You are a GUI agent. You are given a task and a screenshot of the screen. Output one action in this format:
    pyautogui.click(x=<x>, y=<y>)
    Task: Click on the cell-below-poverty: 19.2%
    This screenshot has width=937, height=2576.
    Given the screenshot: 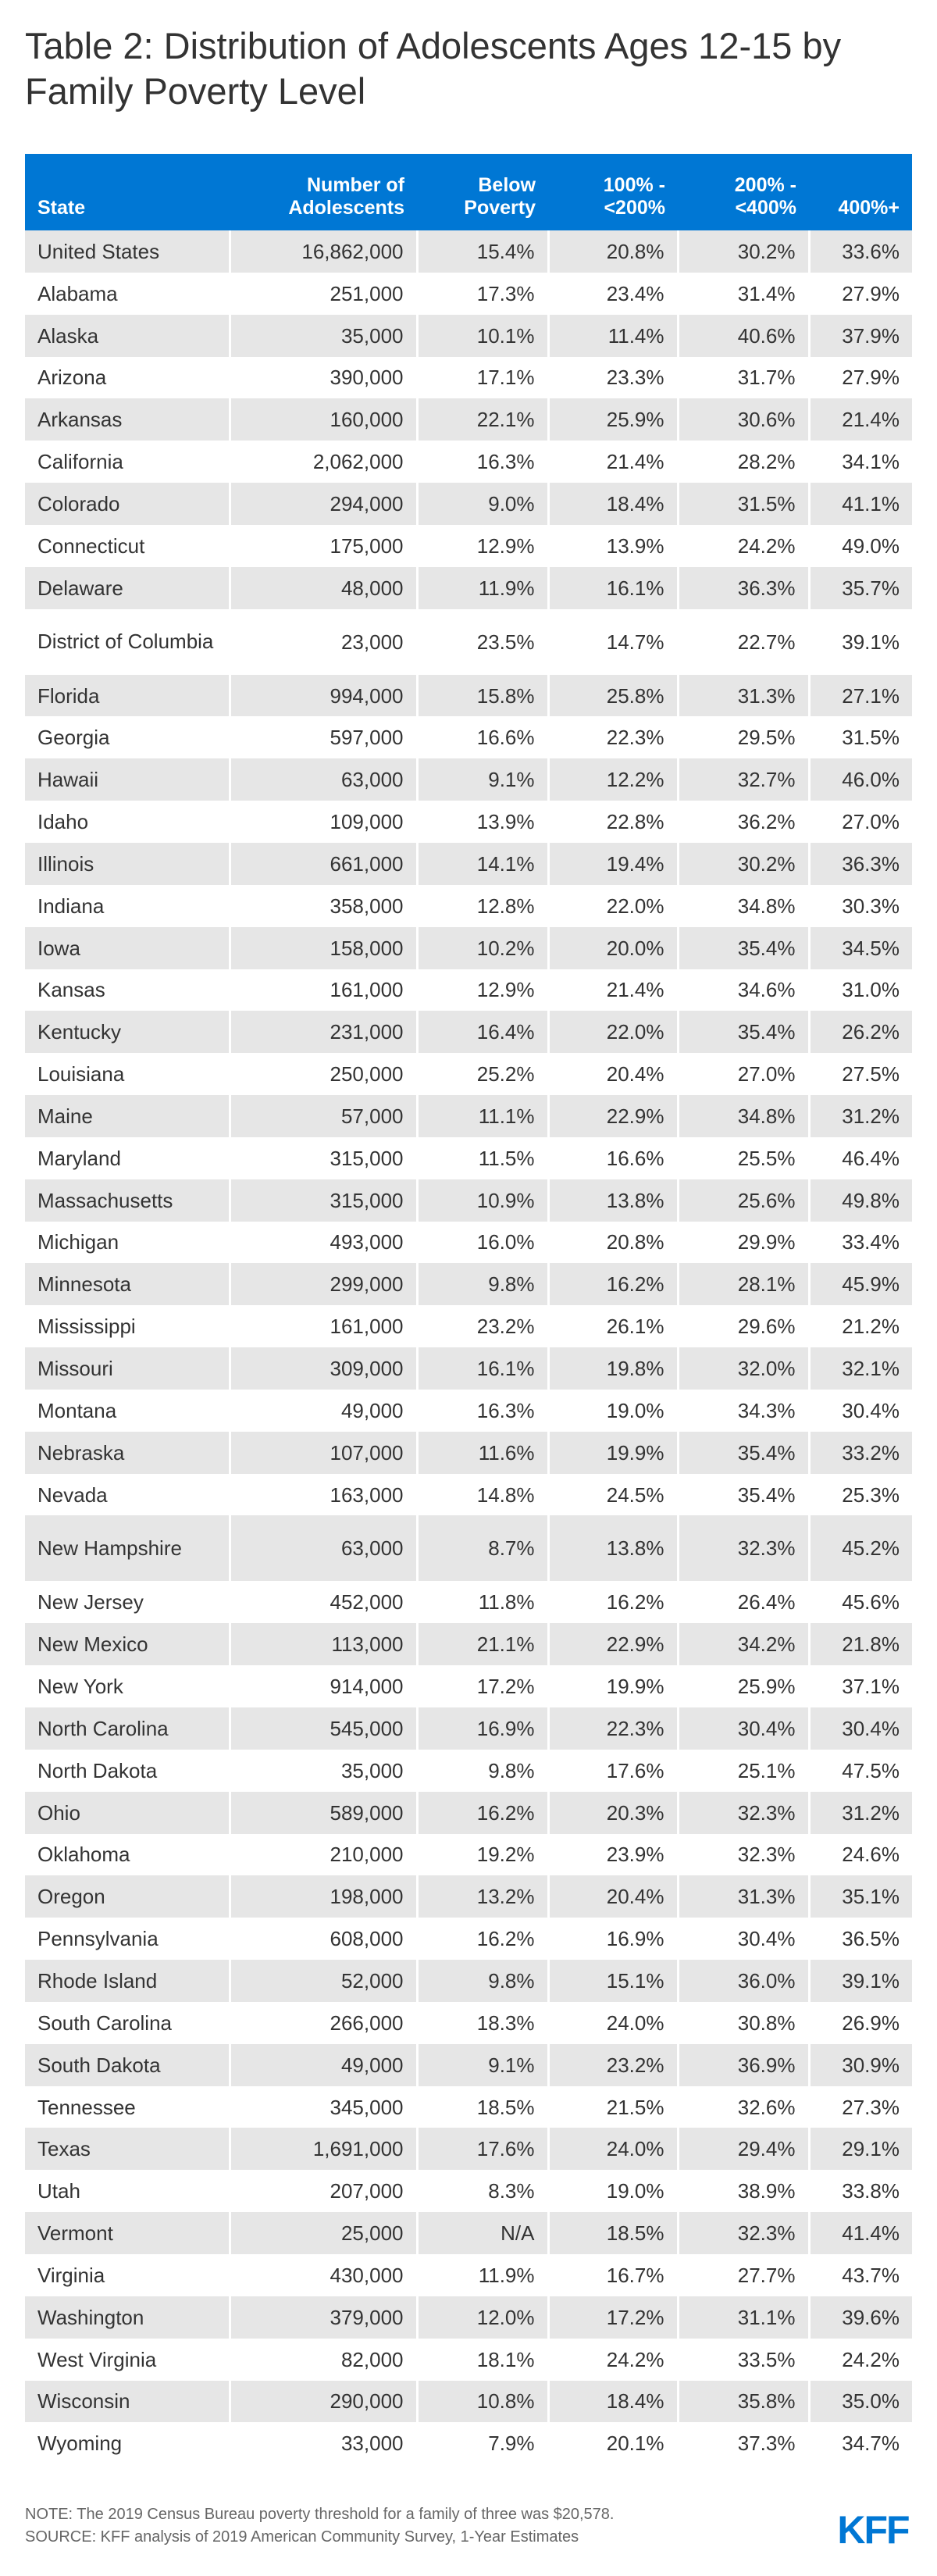 What is the action you would take?
    pyautogui.click(x=481, y=1854)
    